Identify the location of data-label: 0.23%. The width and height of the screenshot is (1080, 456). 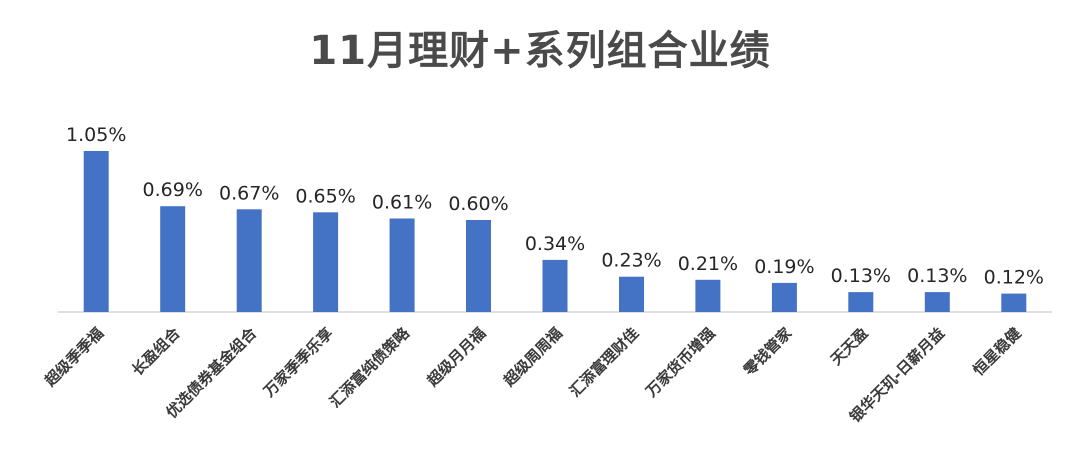
(631, 261).